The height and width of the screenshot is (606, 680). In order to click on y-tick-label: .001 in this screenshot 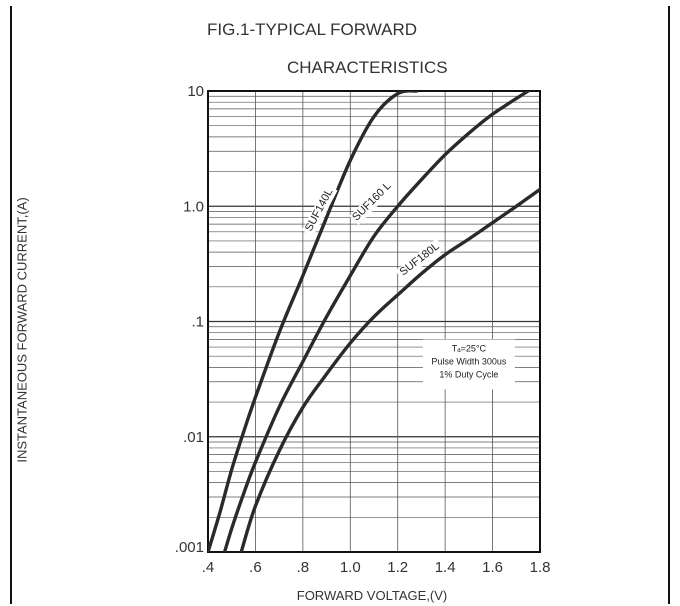, I will do `click(189, 547)`.